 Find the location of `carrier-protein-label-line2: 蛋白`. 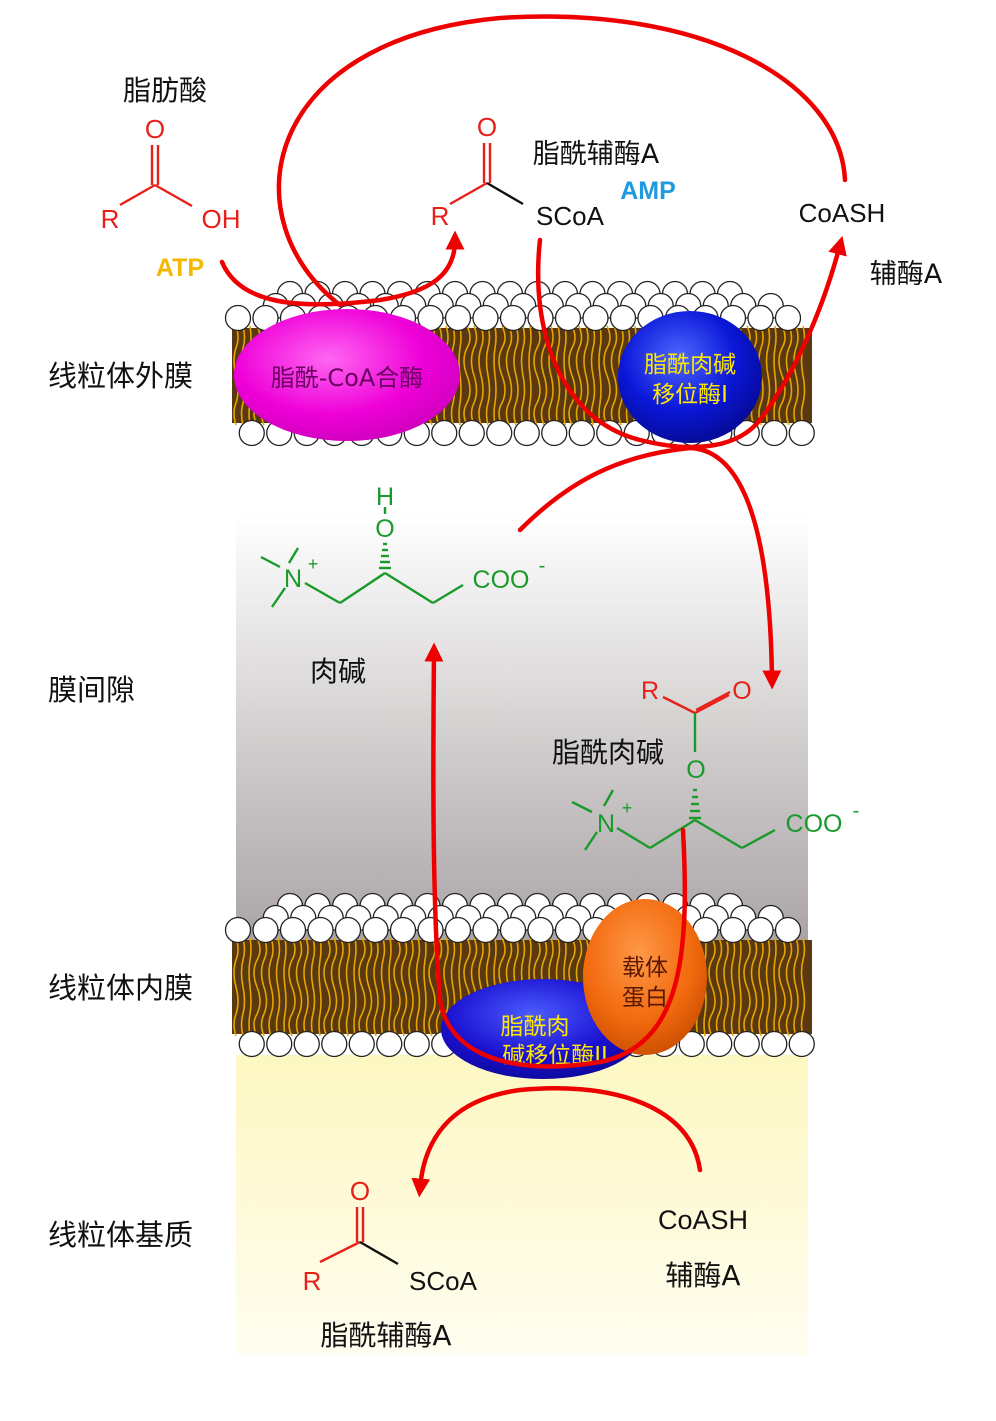

carrier-protein-label-line2: 蛋白 is located at coordinates (645, 998).